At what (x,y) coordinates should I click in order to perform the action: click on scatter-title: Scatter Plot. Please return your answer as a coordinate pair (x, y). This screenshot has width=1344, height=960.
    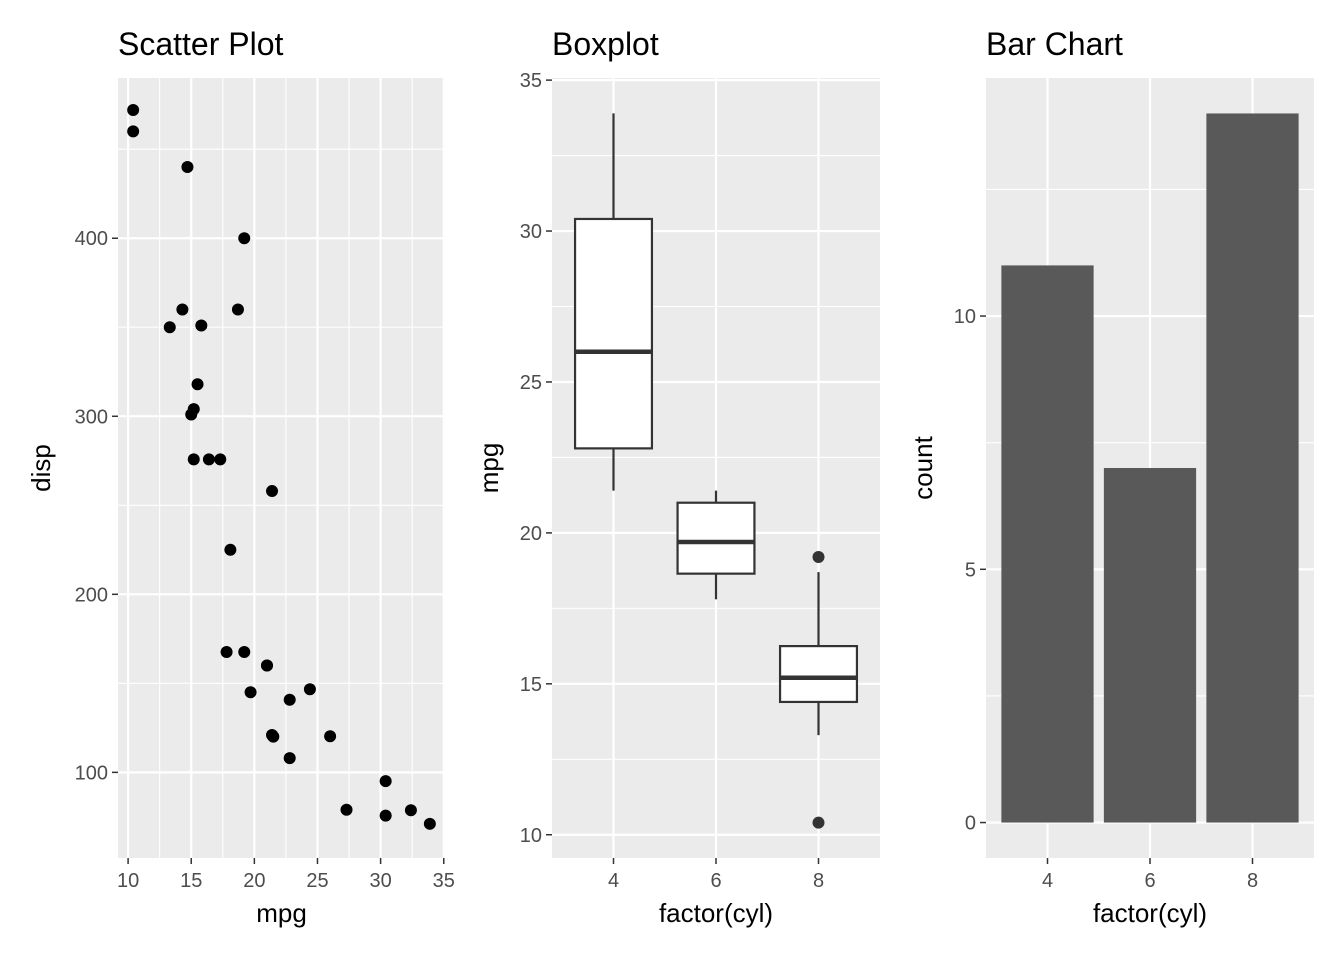
    Looking at the image, I should click on (201, 44).